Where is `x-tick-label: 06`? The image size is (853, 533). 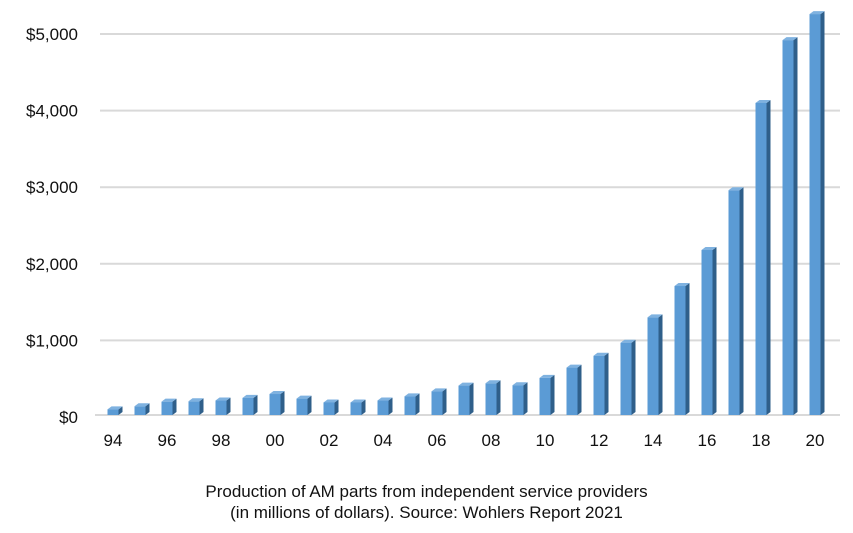 x-tick-label: 06 is located at coordinates (437, 440).